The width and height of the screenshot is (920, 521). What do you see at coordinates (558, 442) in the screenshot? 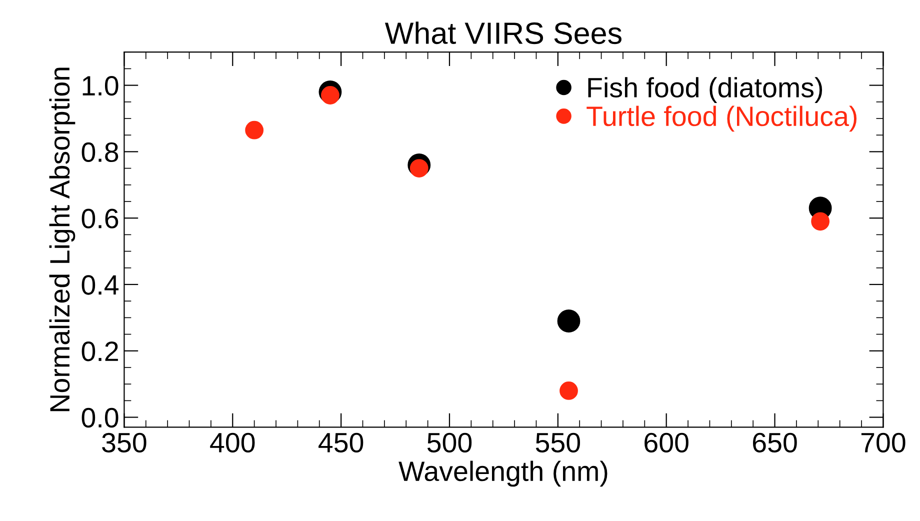
I see `x-tick-label: 550` at bounding box center [558, 442].